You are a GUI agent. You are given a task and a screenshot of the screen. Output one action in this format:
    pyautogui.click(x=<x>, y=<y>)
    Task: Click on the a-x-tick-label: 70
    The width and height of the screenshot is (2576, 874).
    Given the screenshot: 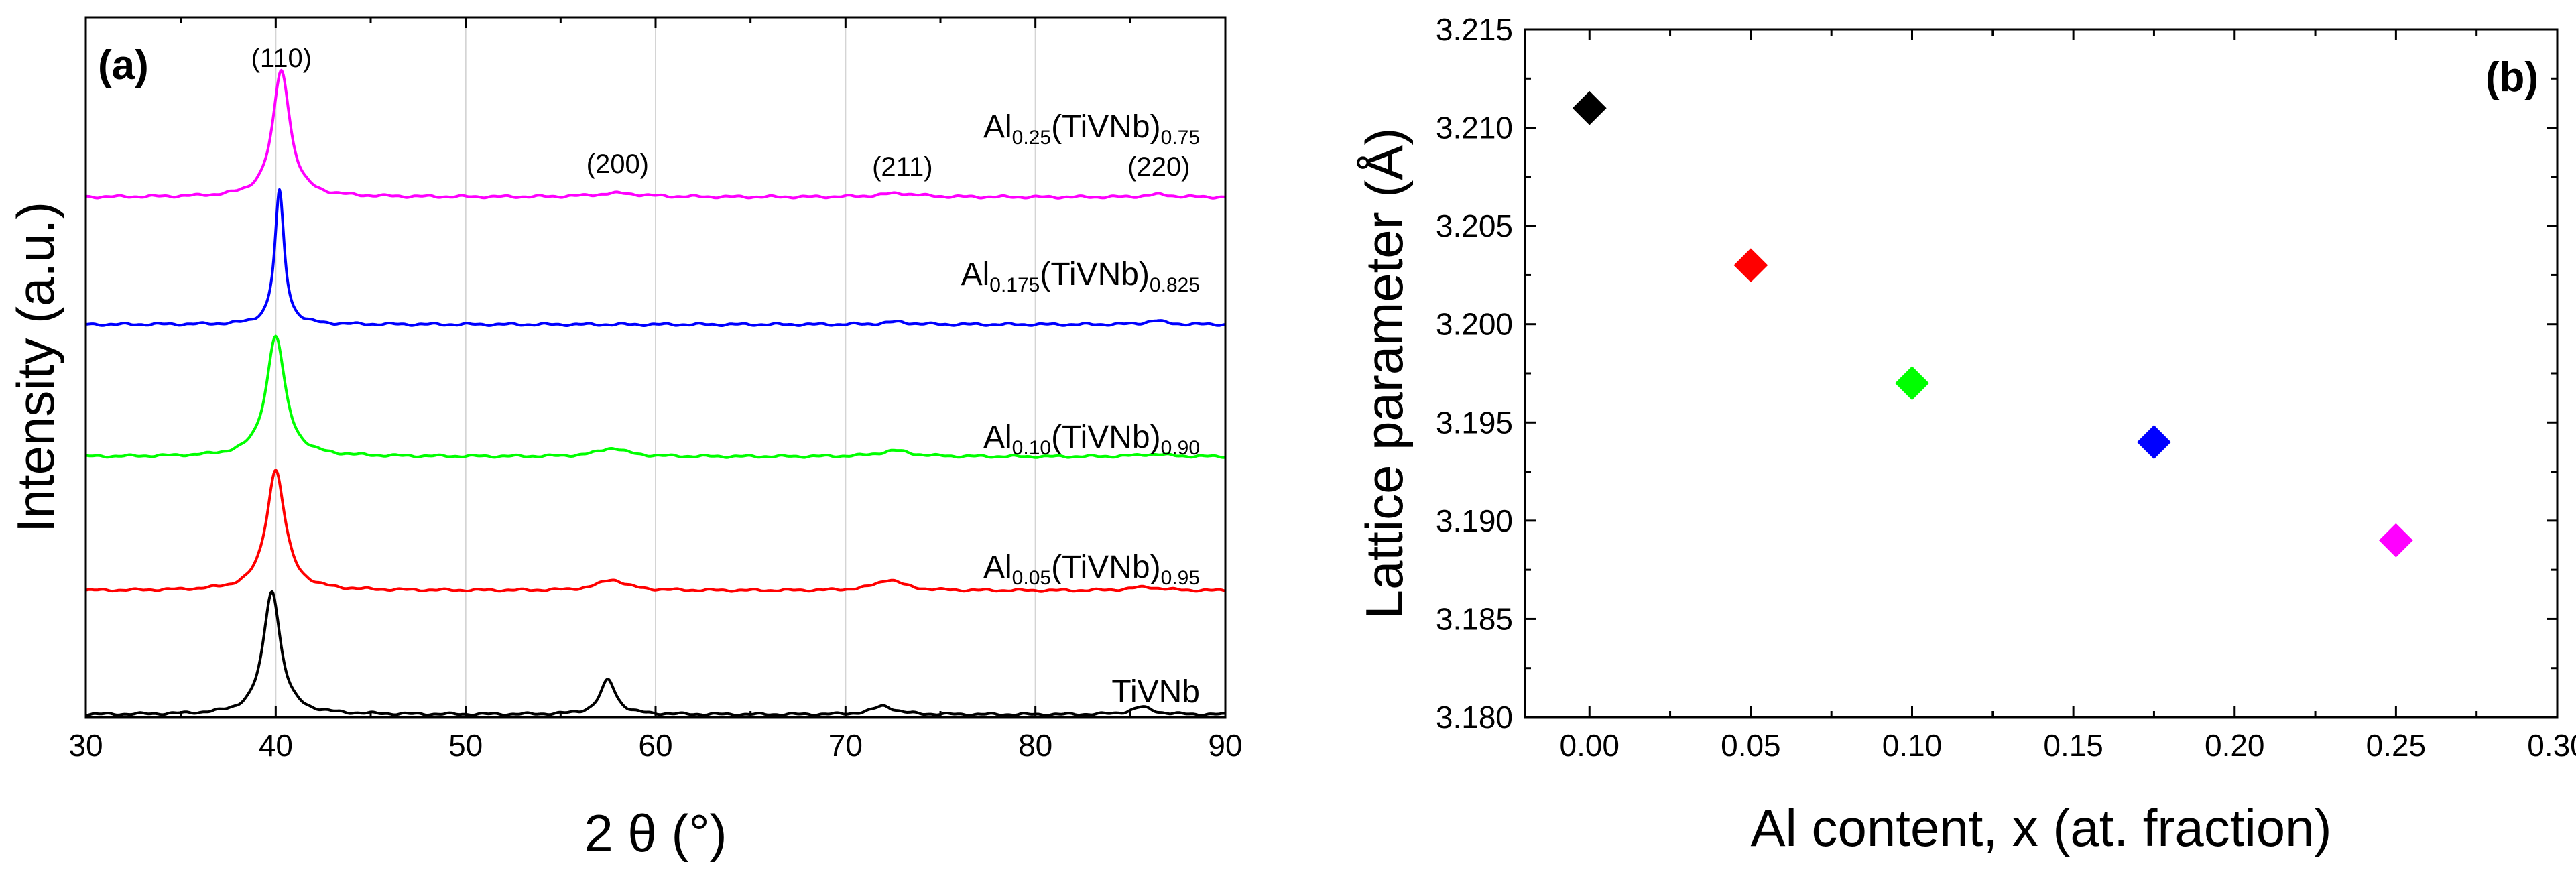 What is the action you would take?
    pyautogui.click(x=846, y=745)
    